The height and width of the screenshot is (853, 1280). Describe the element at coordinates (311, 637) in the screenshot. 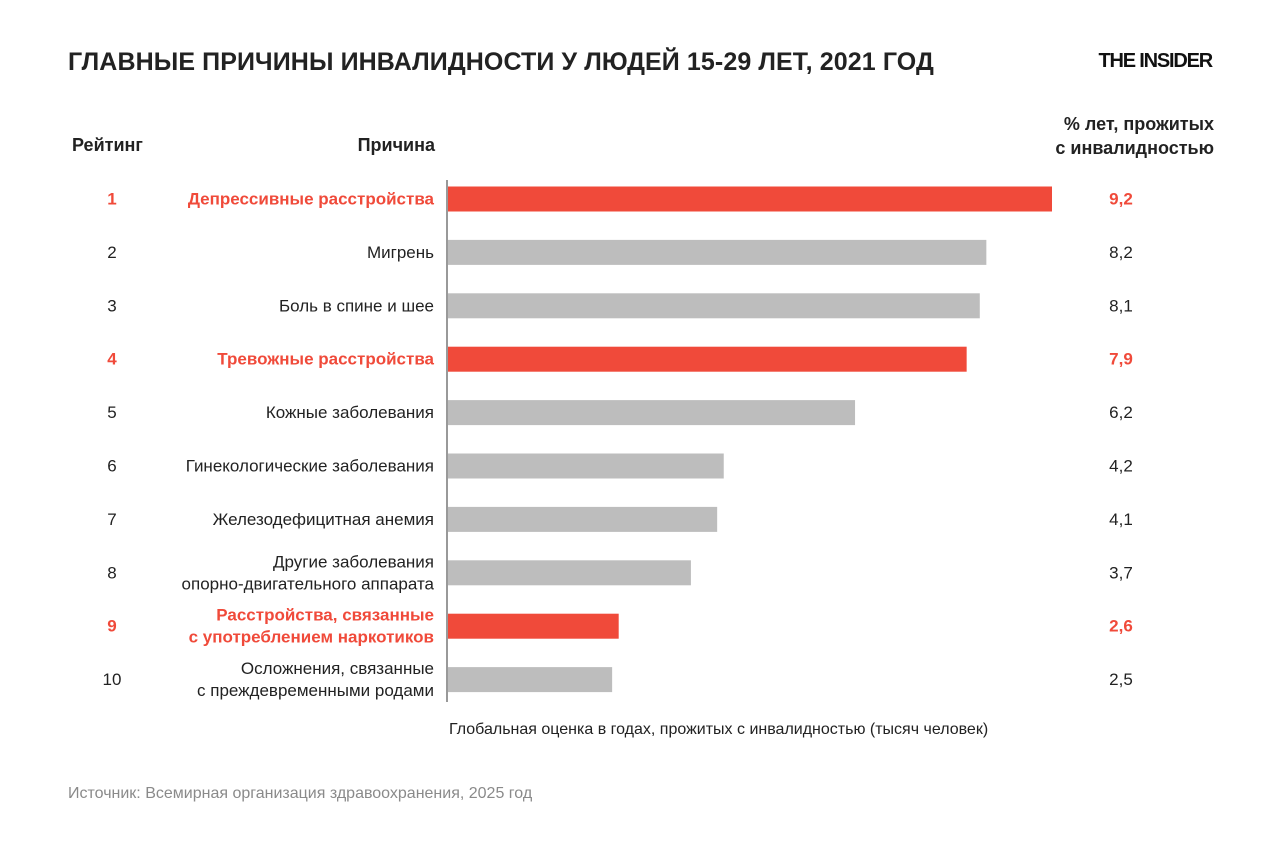

I see `category-label: с употреблением наркотиков` at that location.